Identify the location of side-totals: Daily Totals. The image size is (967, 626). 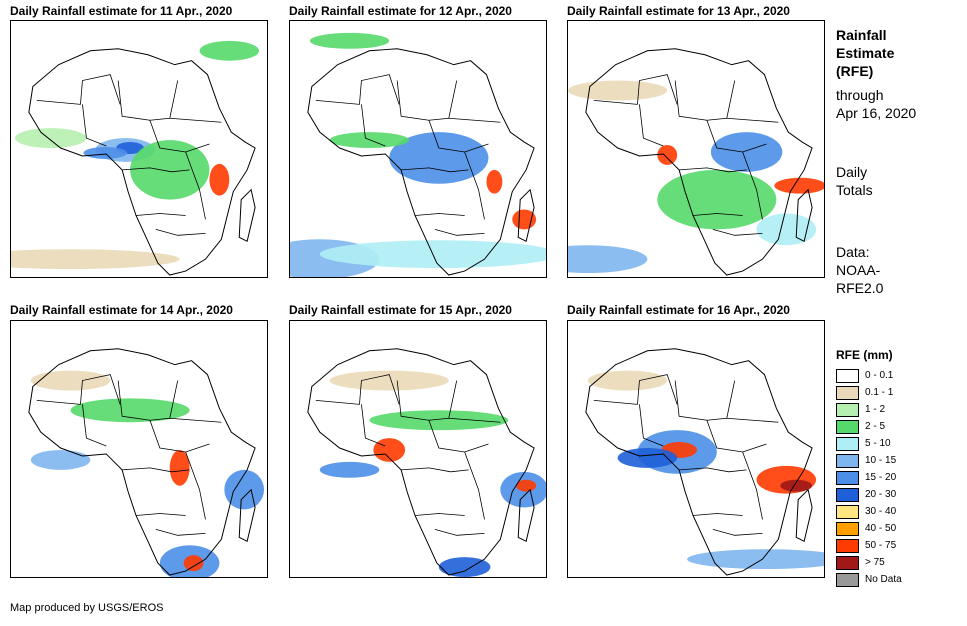
(854, 181).